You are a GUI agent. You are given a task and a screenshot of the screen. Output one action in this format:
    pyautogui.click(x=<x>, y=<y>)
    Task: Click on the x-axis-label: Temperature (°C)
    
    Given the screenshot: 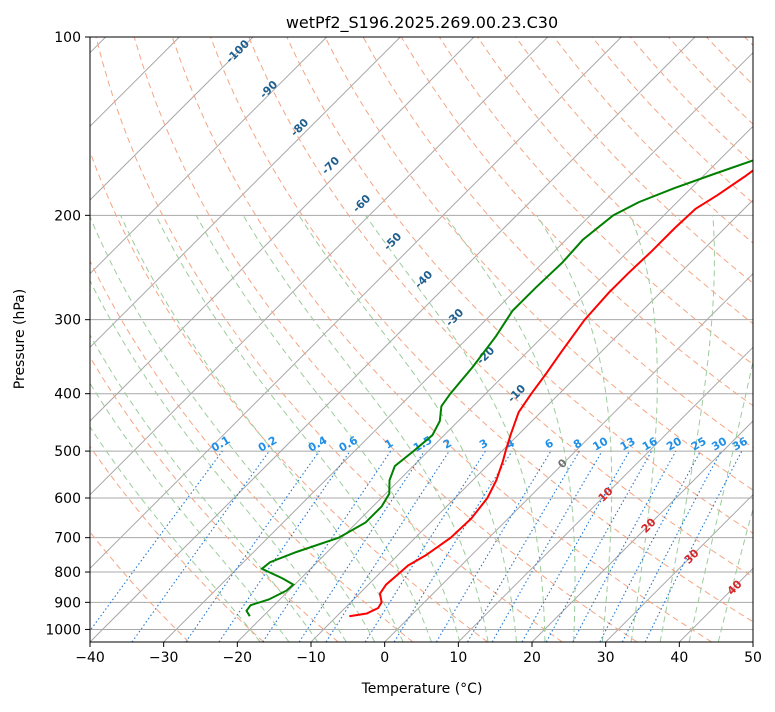 What is the action you would take?
    pyautogui.click(x=422, y=689)
    